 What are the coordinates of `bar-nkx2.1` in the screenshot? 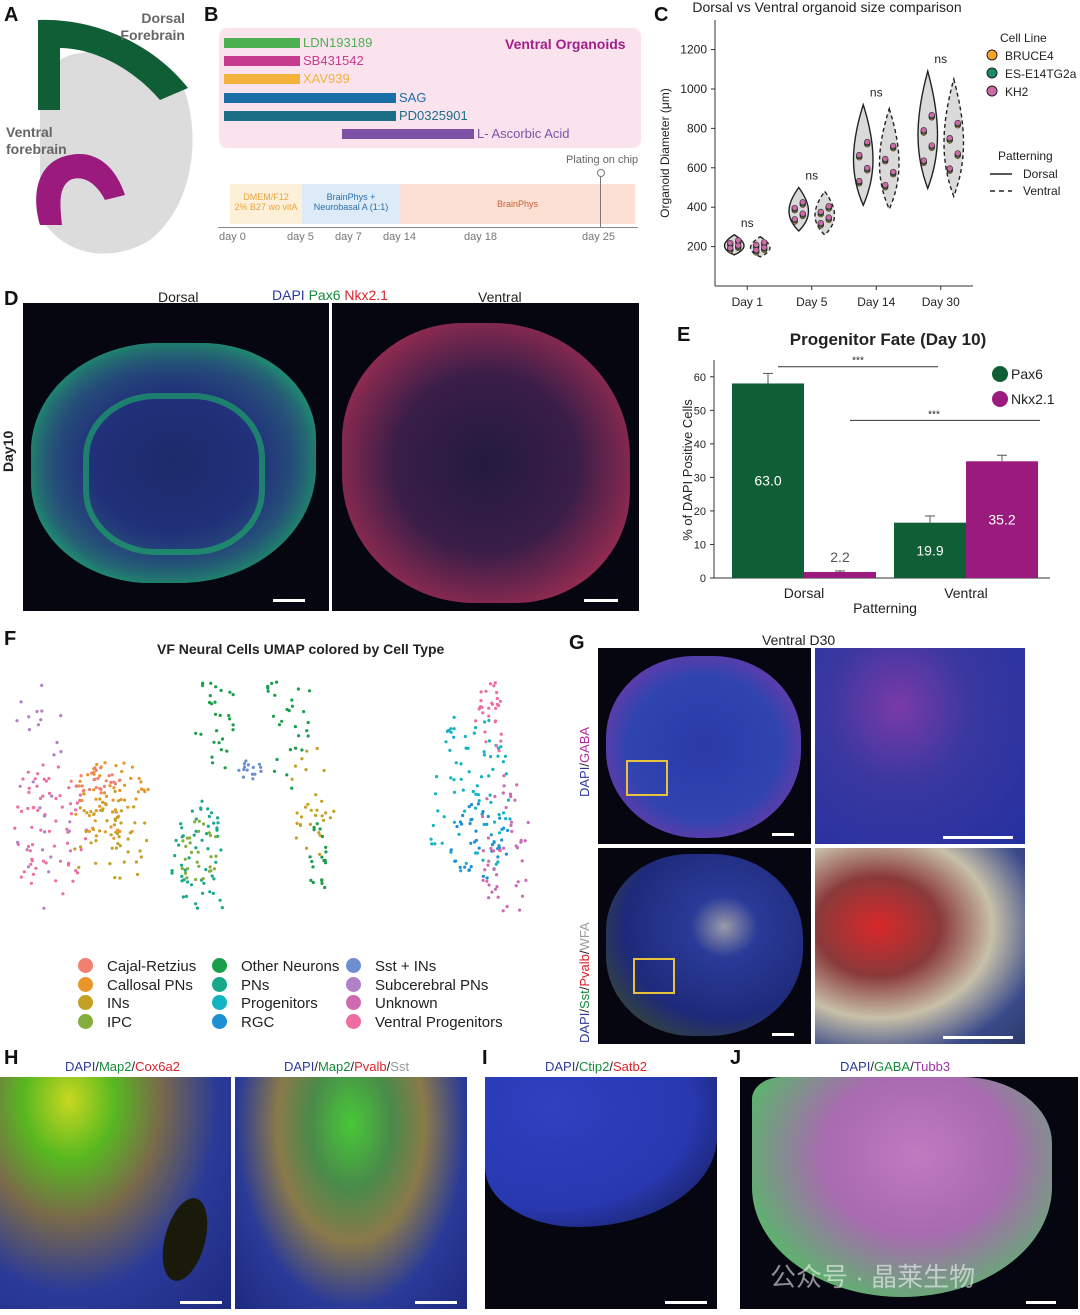 It's located at (840, 574).